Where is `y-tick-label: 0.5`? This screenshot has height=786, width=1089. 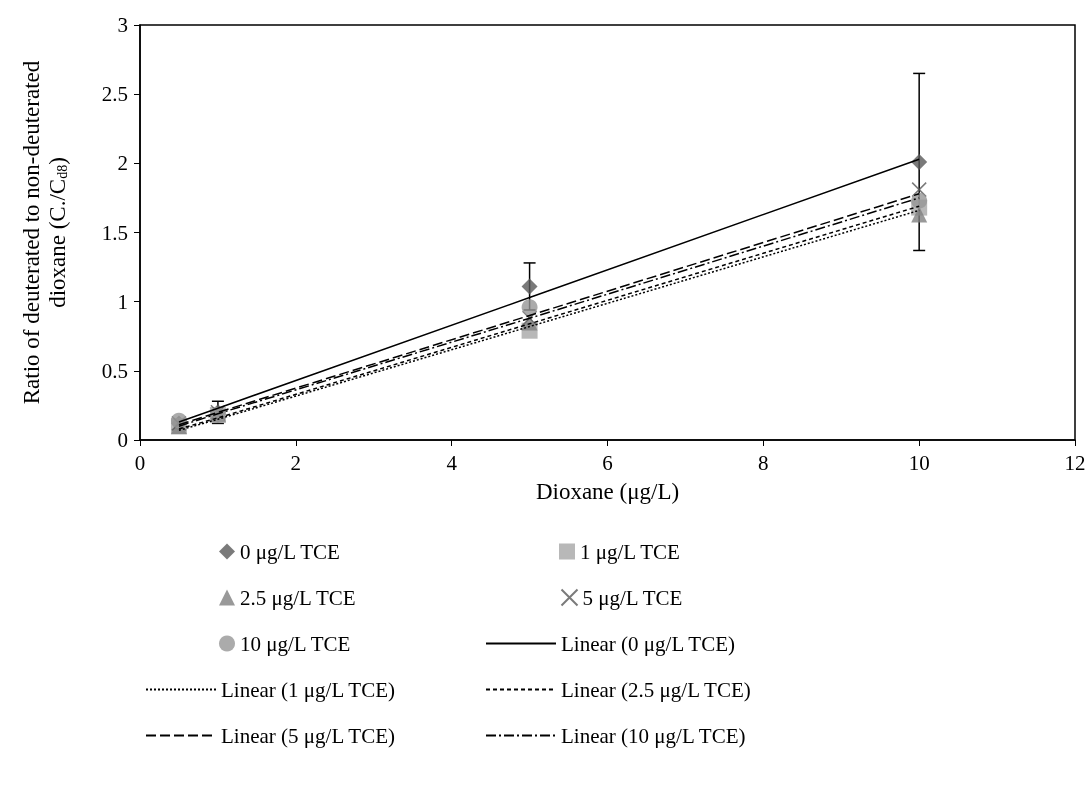 y-tick-label: 0.5 is located at coordinates (114, 370).